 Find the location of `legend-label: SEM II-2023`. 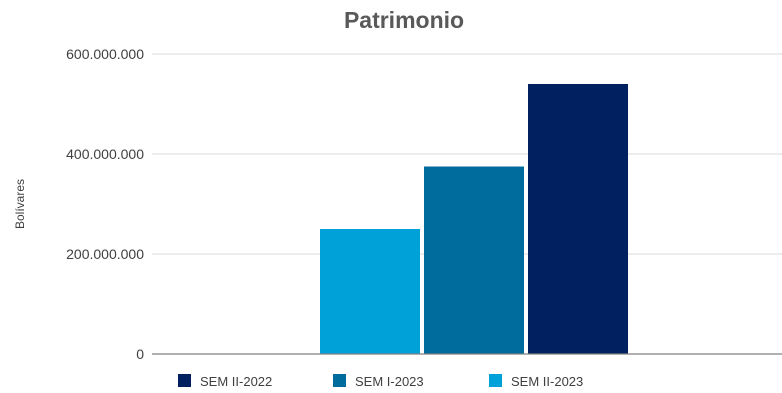

legend-label: SEM II-2023 is located at coordinates (547, 381).